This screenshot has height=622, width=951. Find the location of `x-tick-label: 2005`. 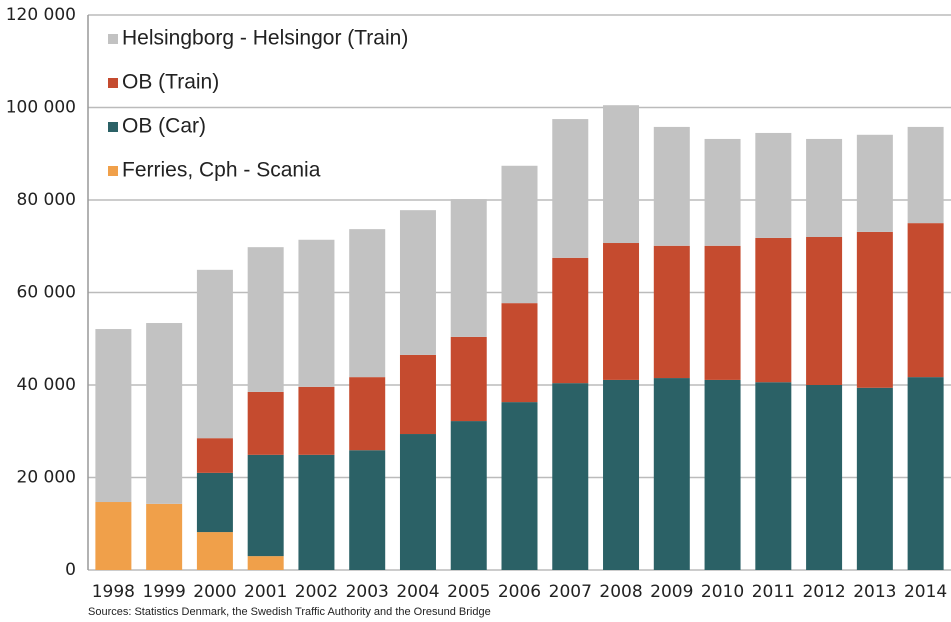

x-tick-label: 2005 is located at coordinates (468, 592).